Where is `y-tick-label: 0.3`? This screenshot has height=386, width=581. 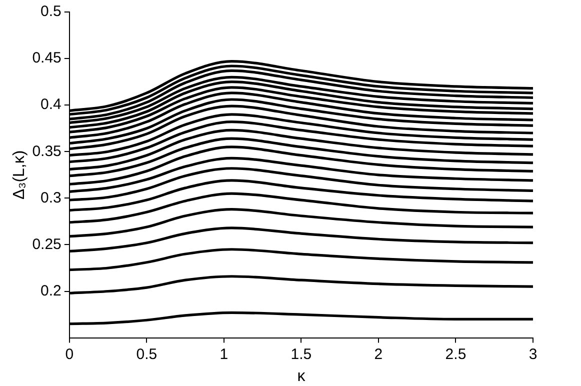
y-tick-label: 0.3 is located at coordinates (51, 197).